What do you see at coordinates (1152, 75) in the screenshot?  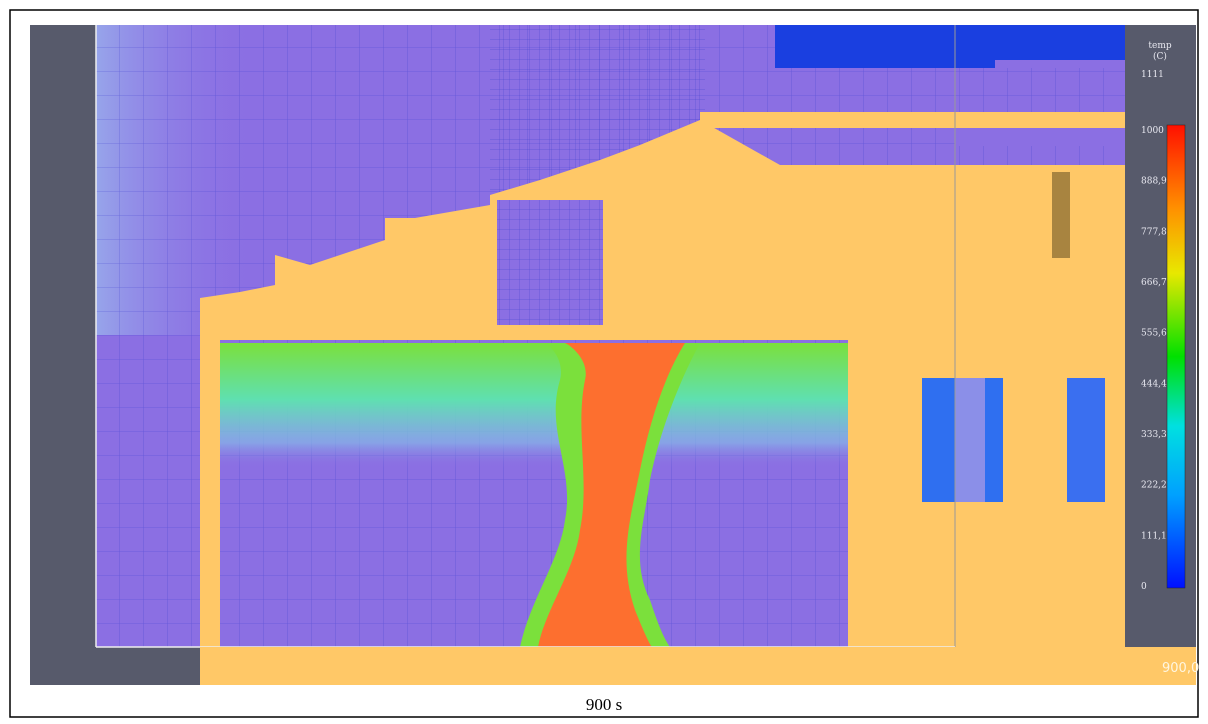 I see `colorbar-max: 1111` at bounding box center [1152, 75].